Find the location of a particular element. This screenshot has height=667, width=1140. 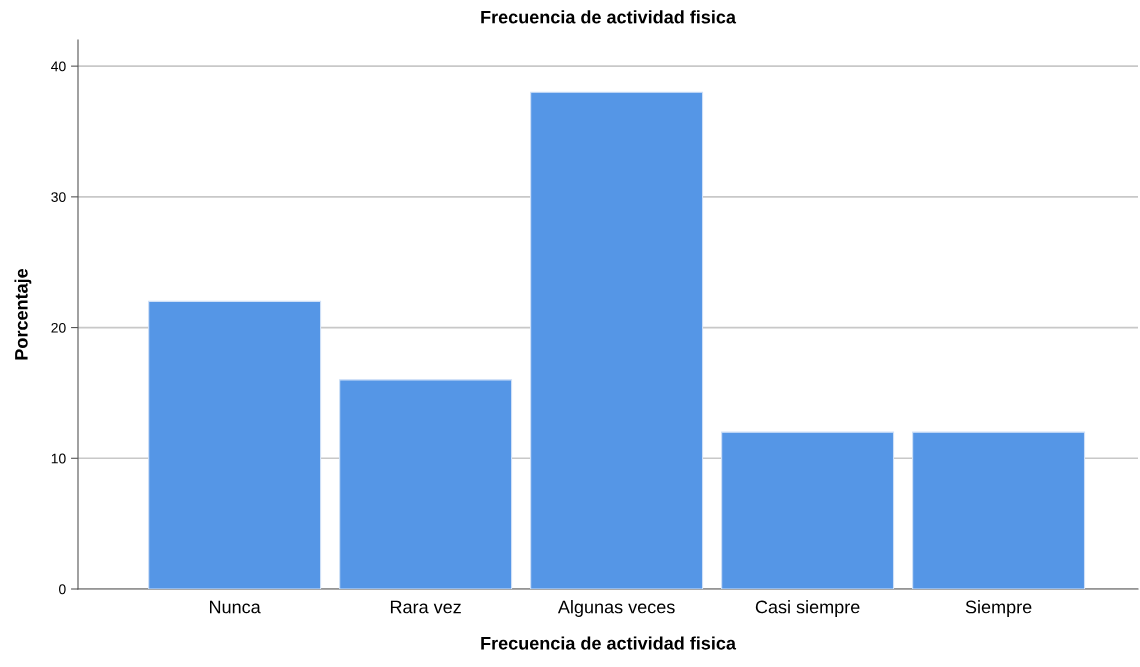

x-tick-label: Algunas veces is located at coordinates (616, 608).